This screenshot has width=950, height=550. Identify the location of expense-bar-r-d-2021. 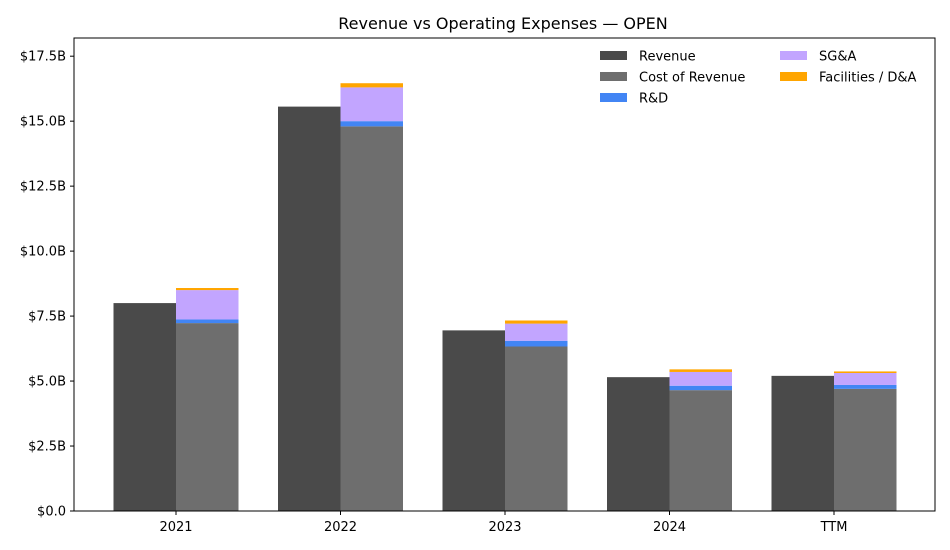
(207, 321).